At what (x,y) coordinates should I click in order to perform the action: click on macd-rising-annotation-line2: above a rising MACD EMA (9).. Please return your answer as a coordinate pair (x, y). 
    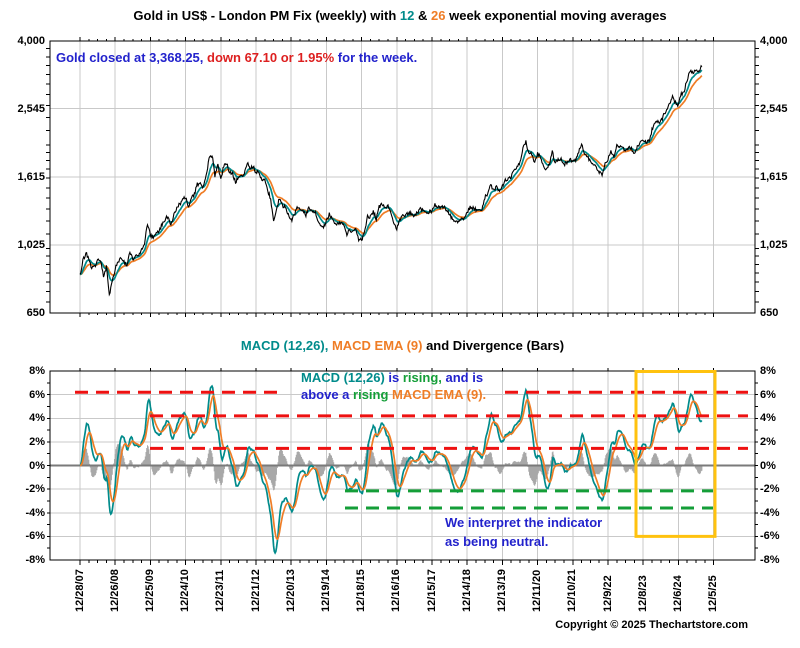
    Looking at the image, I should click on (393, 394).